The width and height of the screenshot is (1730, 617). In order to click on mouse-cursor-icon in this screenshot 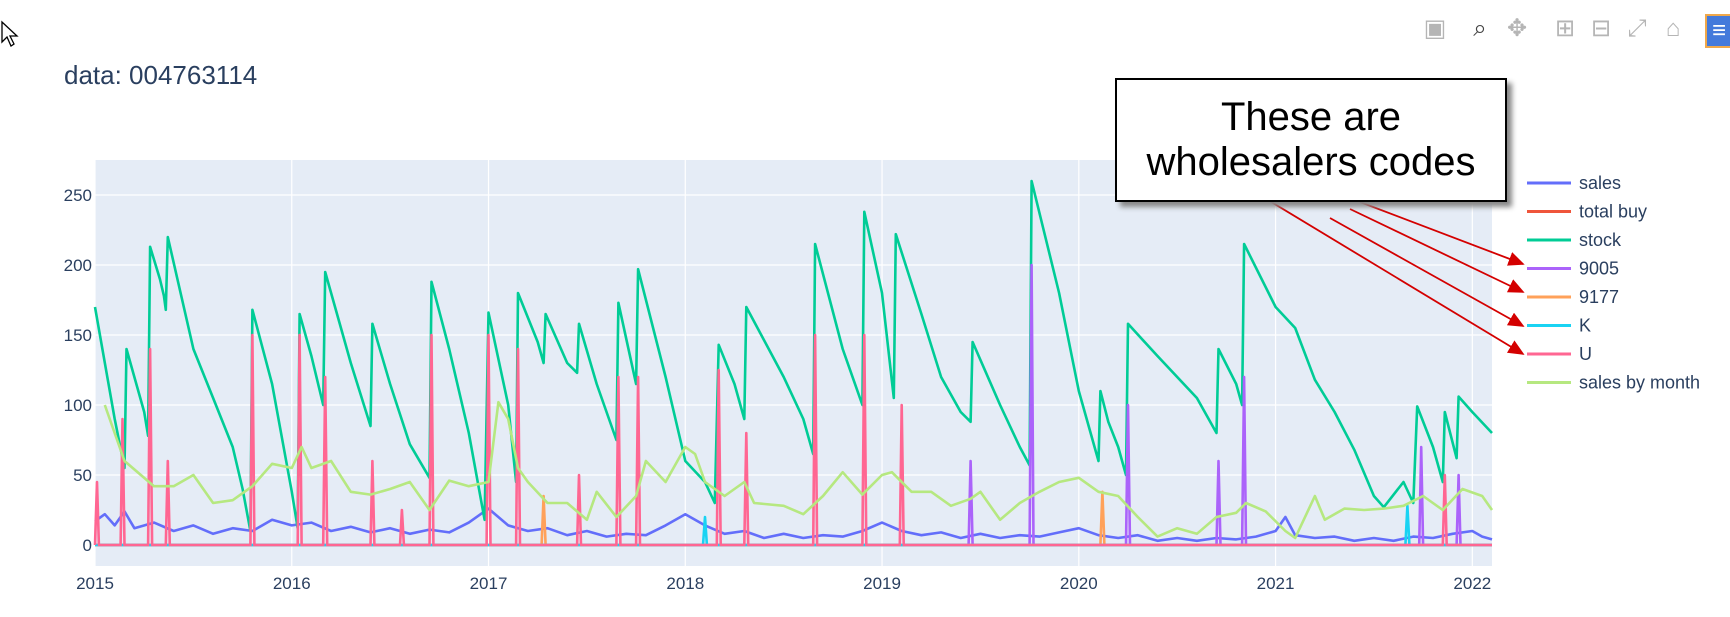, I will do `click(10, 33)`.